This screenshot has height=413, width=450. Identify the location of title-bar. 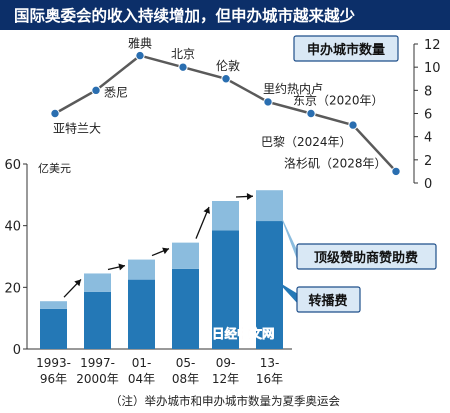
(225, 15).